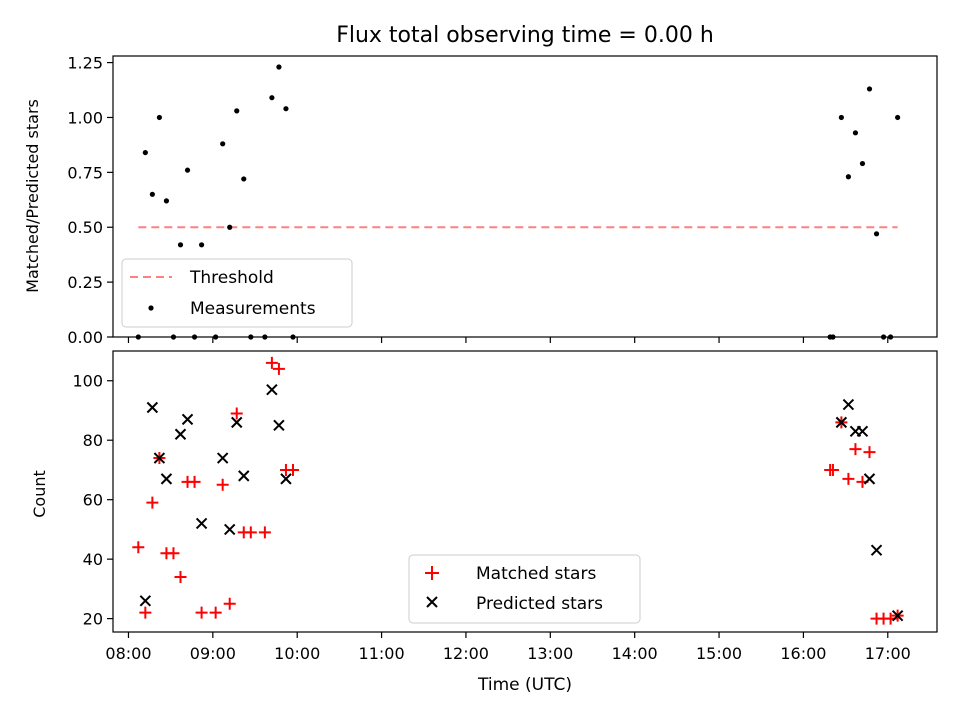 The width and height of the screenshot is (960, 724). Describe the element at coordinates (93, 559) in the screenshot. I see `bot-y-tick-label: 40` at that location.